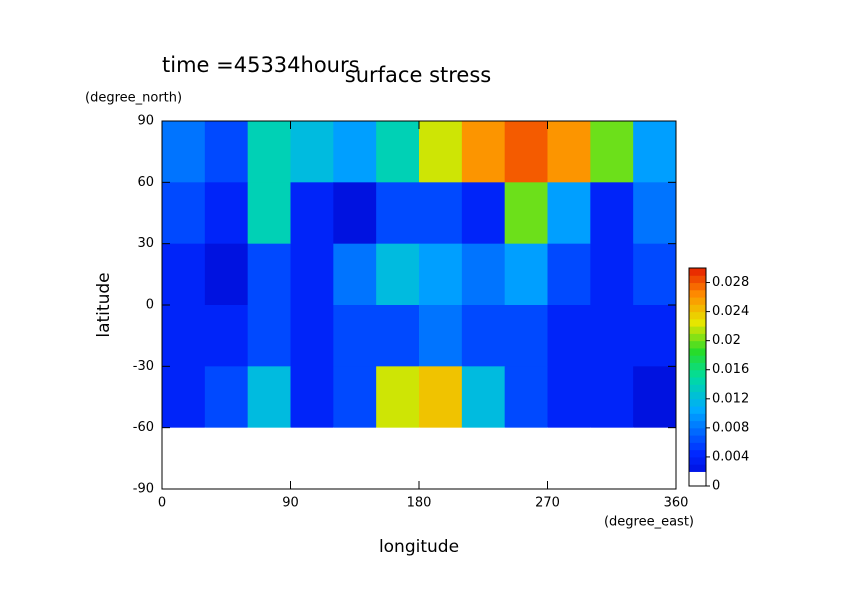  I want to click on colorbar-tick-label: 0.004, so click(730, 456).